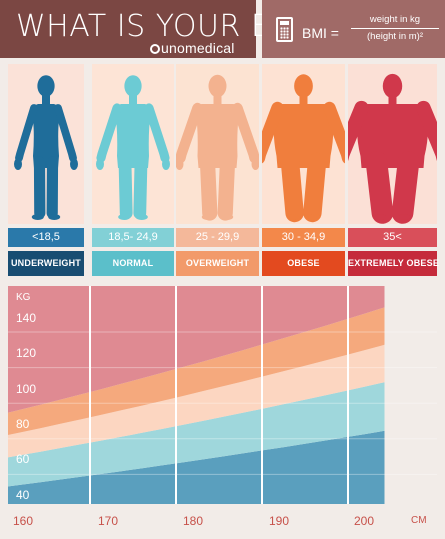 The height and width of the screenshot is (539, 445). Describe the element at coordinates (303, 148) in the screenshot. I see `body-figure-obese-icon` at that location.